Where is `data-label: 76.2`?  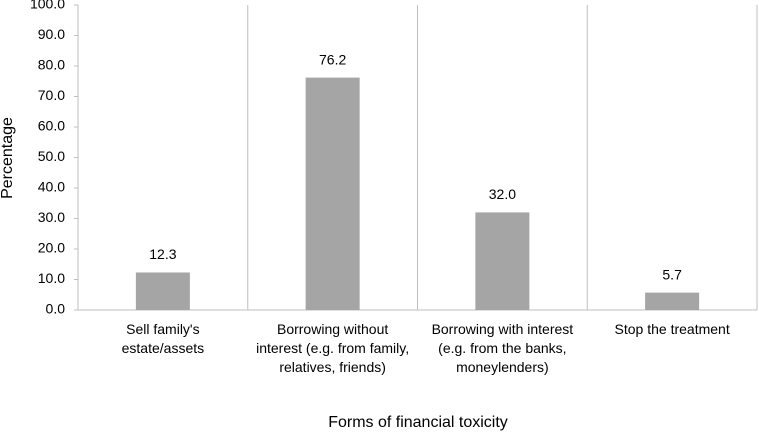 data-label: 76.2 is located at coordinates (332, 59).